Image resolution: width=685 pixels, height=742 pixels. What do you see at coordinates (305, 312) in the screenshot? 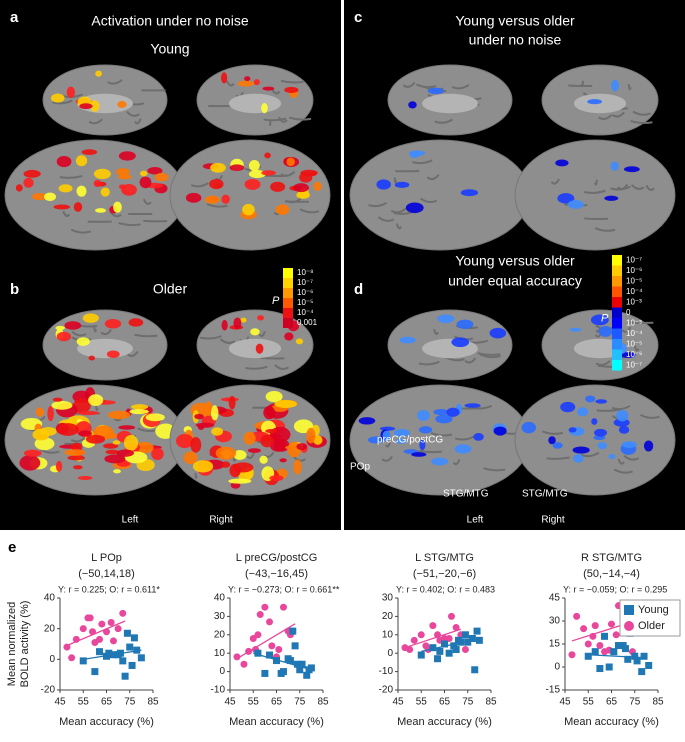
I see `colorbar-label: 10⁻⁴` at bounding box center [305, 312].